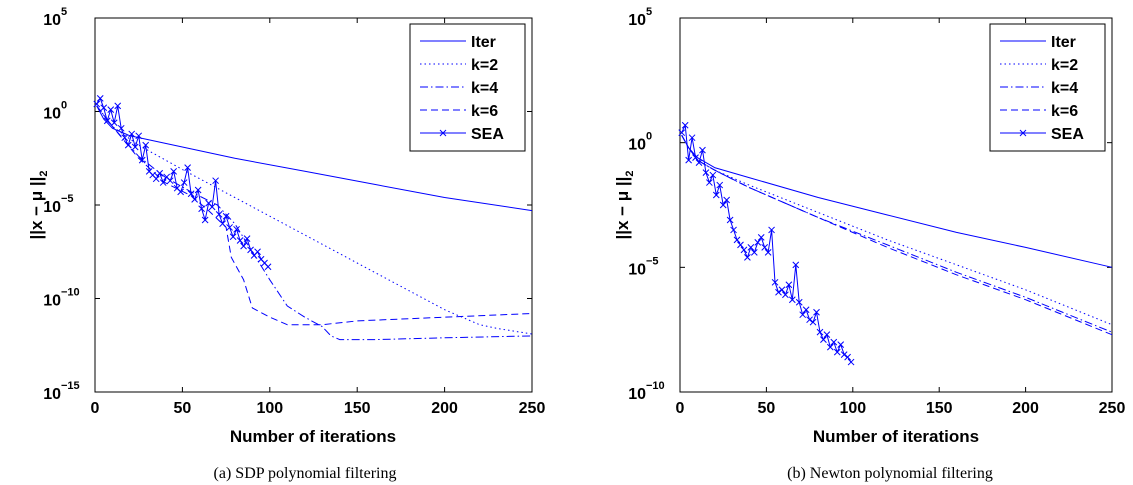  What do you see at coordinates (1064, 88) in the screenshot?
I see `legend-label: k=4` at bounding box center [1064, 88].